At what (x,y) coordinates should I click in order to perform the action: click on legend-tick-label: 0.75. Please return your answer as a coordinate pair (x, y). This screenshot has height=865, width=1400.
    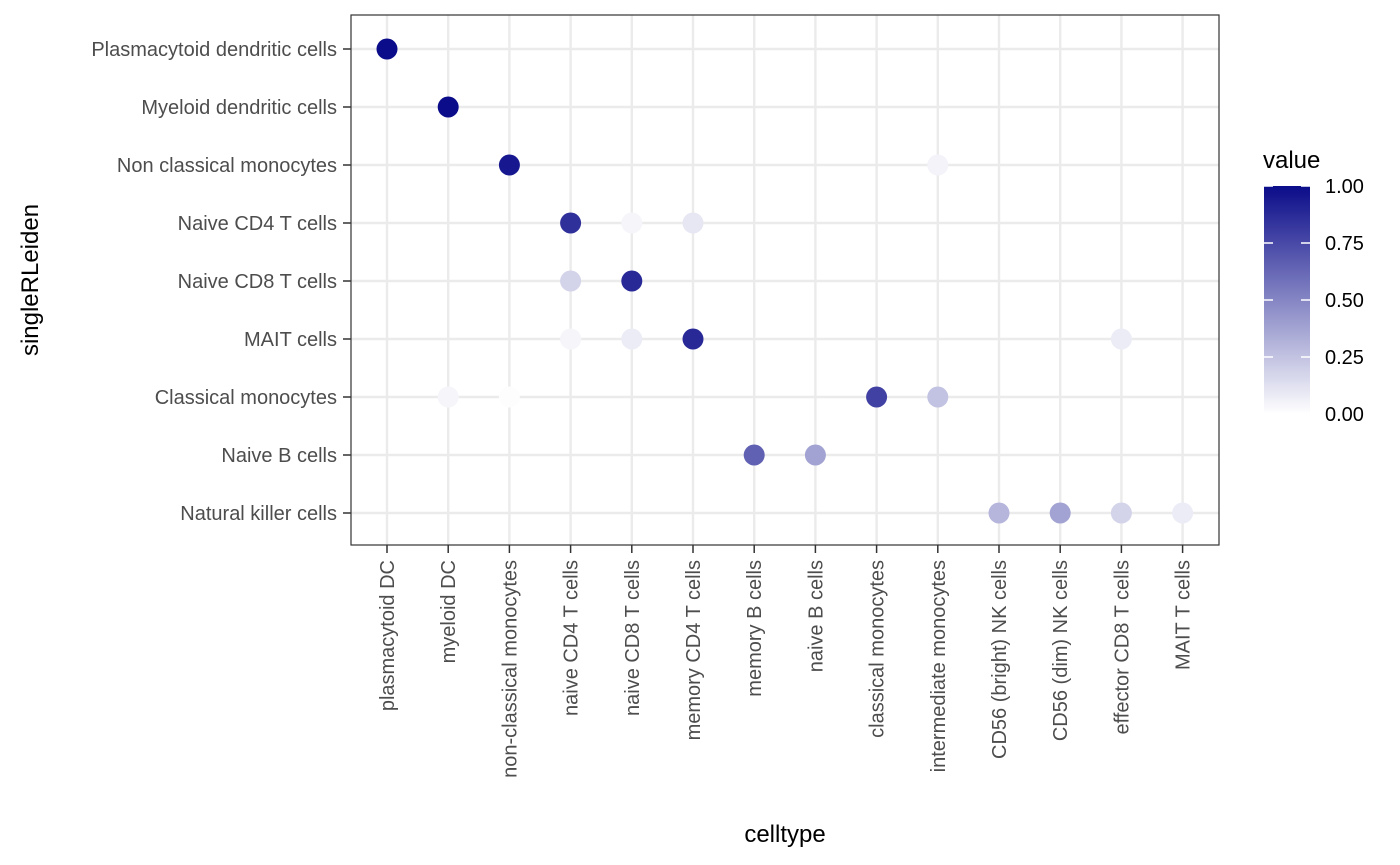
    Looking at the image, I should click on (1344, 244).